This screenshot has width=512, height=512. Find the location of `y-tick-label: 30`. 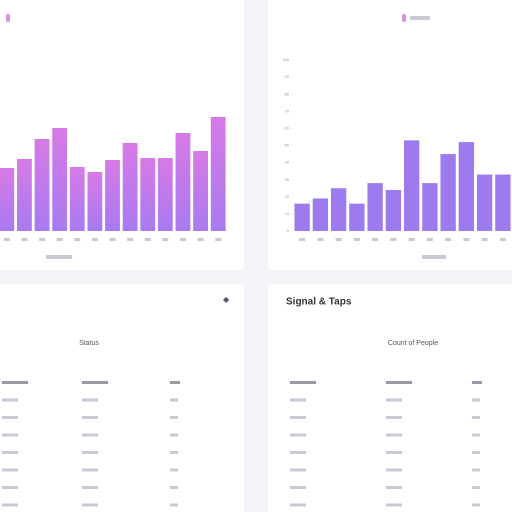

y-tick-label: 30 is located at coordinates (287, 179).